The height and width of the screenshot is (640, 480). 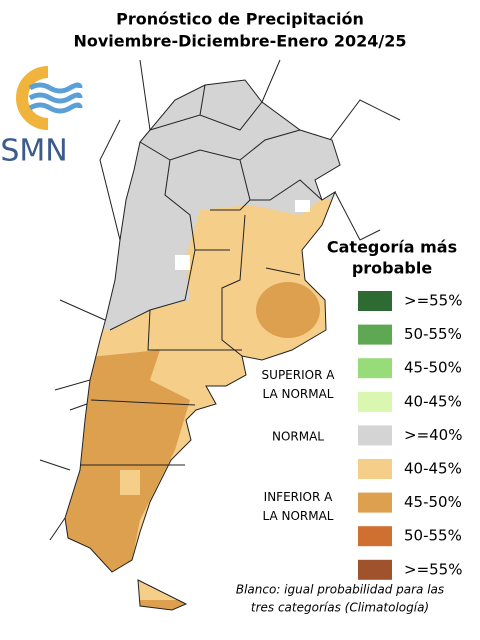 I want to click on logo: SMN, so click(x=41, y=117).